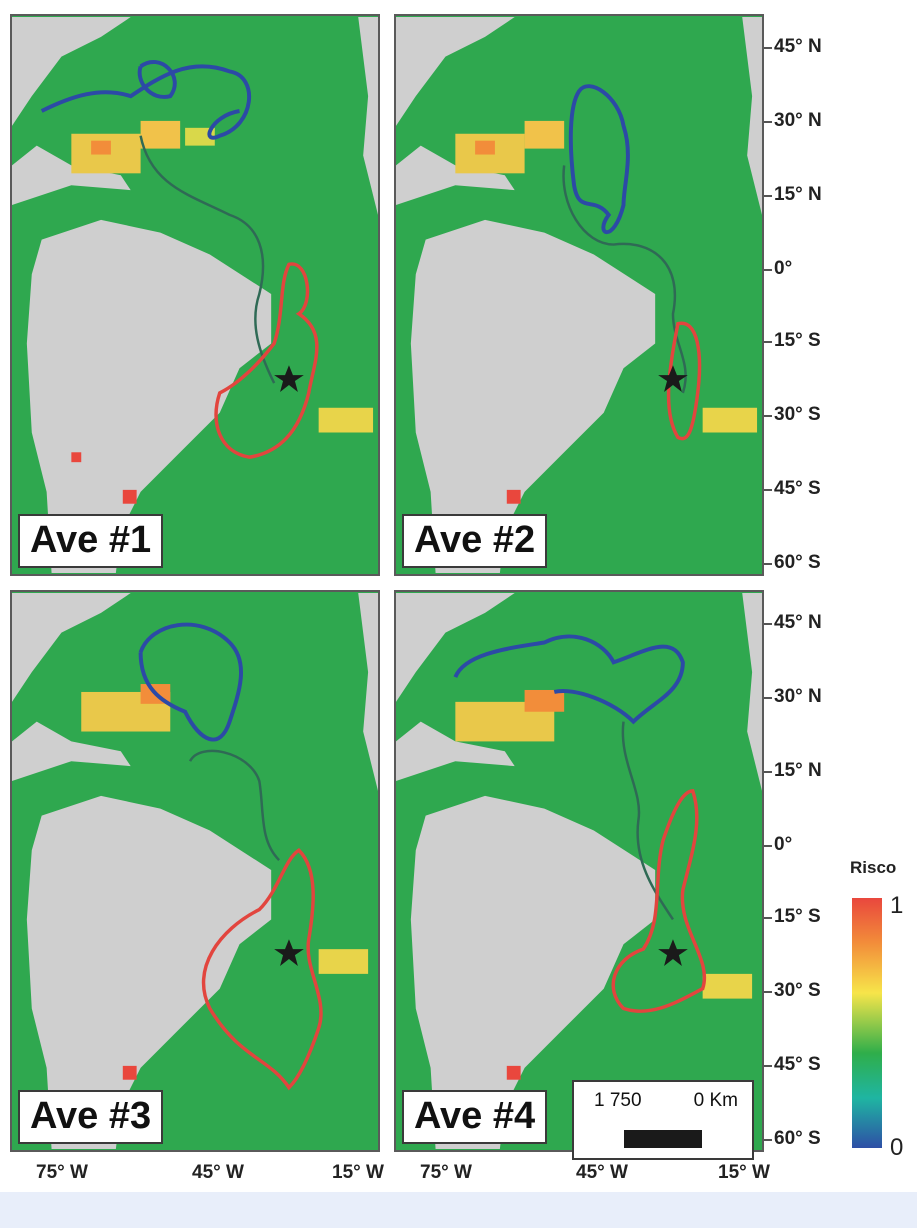  Describe the element at coordinates (475, 1117) in the screenshot. I see `panel-label: Ave #4` at that location.